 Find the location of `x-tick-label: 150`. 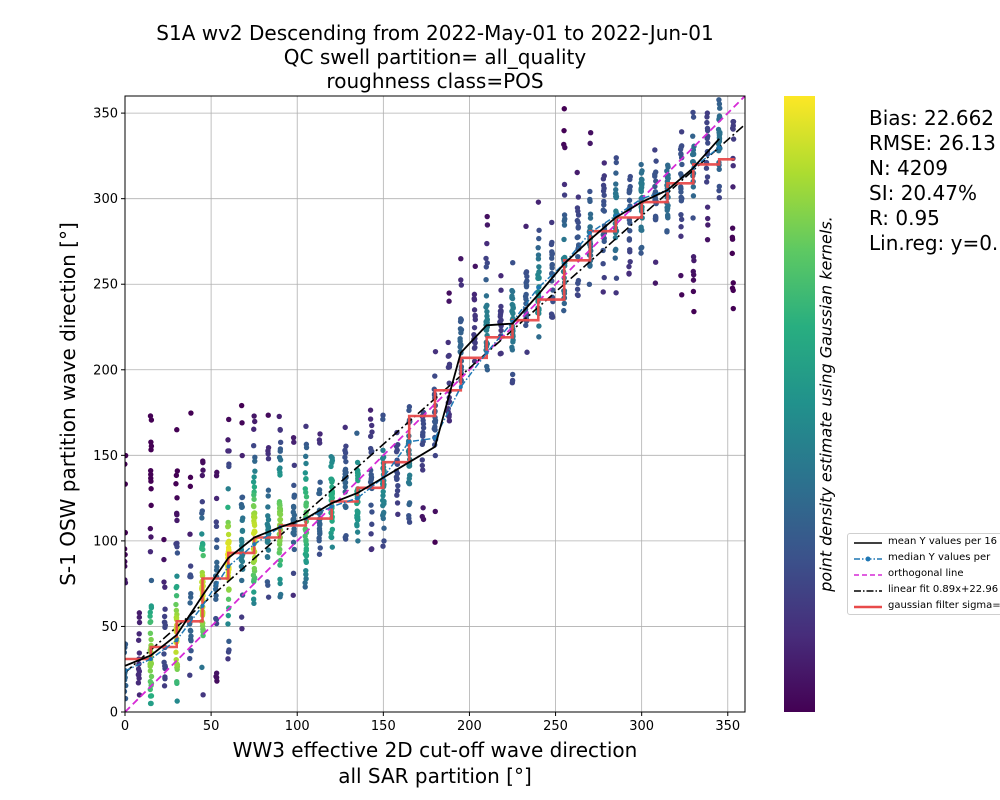

x-tick-label: 150 is located at coordinates (383, 726).